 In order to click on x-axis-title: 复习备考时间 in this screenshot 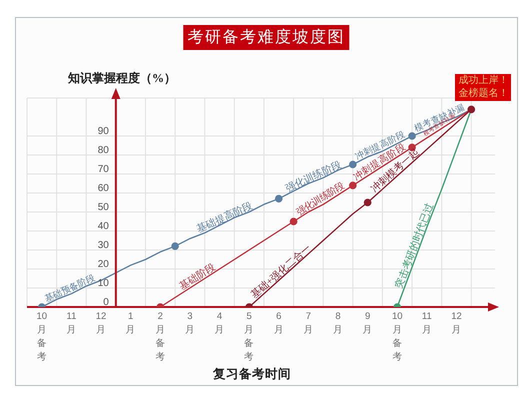, I will do `click(252, 374)`.